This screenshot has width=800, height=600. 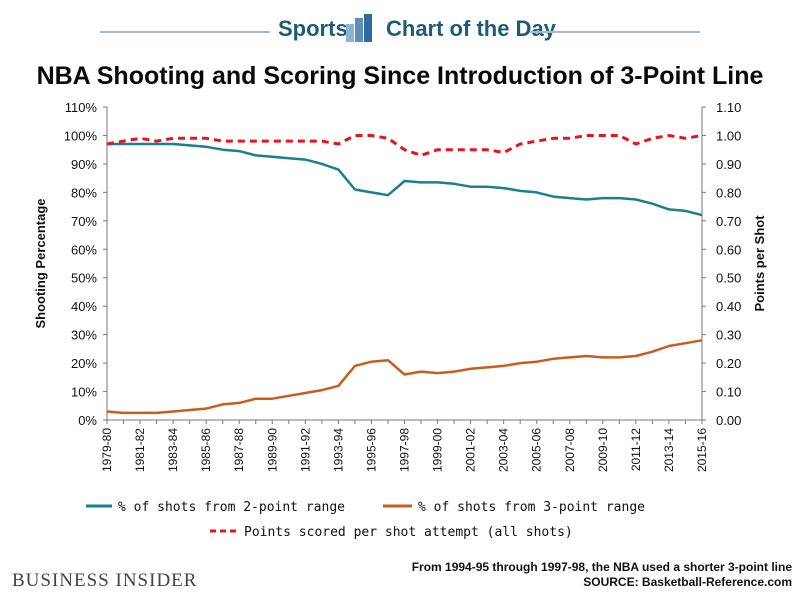 What do you see at coordinates (728, 363) in the screenshot?
I see `y-tick-label-right: 0.20` at bounding box center [728, 363].